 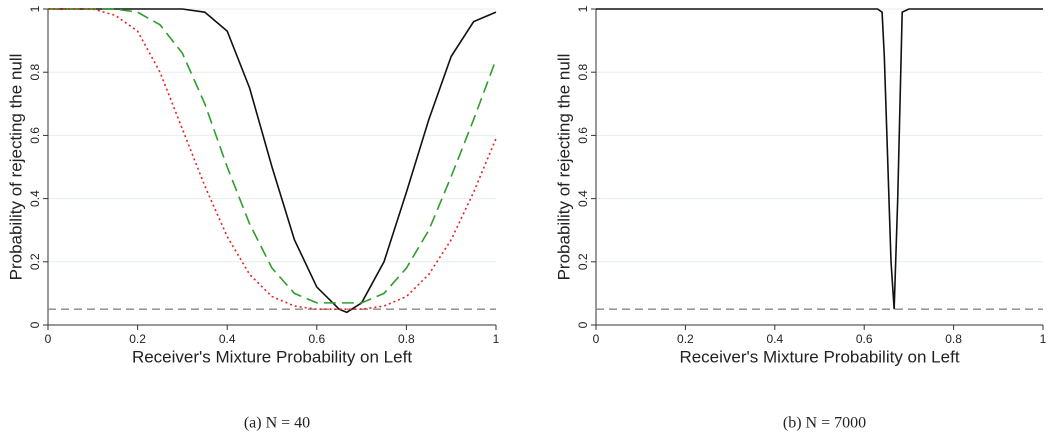 What do you see at coordinates (824, 423) in the screenshot?
I see `caption: (b) N = 7000` at bounding box center [824, 423].